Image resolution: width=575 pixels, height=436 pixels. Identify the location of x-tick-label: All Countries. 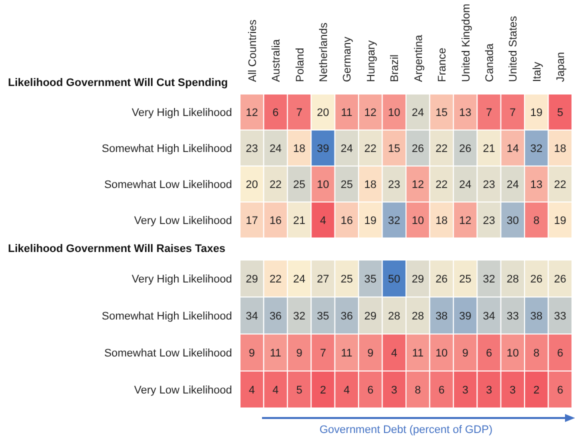
(252, 50).